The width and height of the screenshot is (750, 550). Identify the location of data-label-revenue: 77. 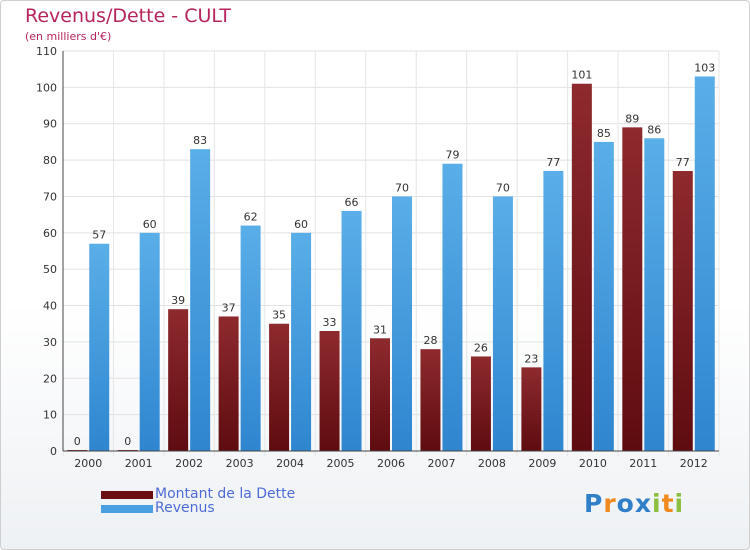
(553, 162).